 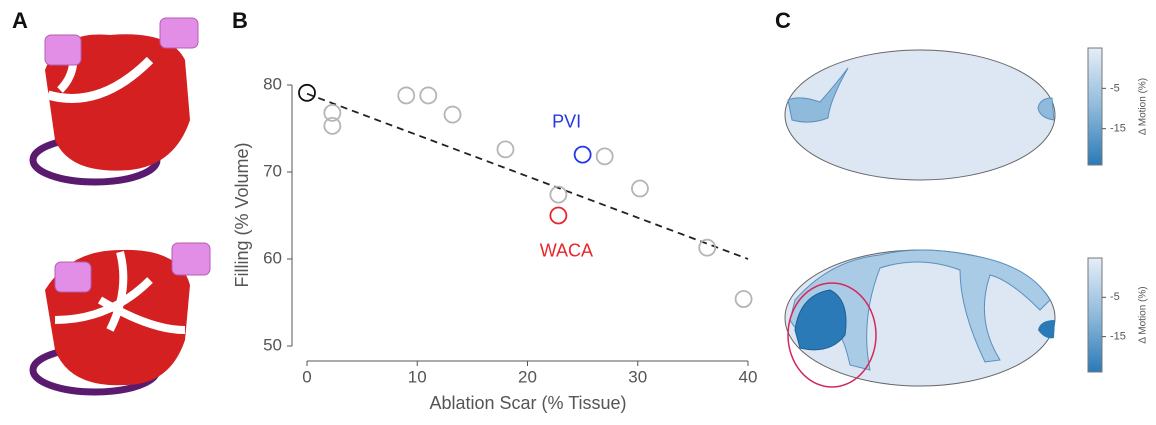 What do you see at coordinates (566, 121) in the screenshot?
I see `point-label: PVI` at bounding box center [566, 121].